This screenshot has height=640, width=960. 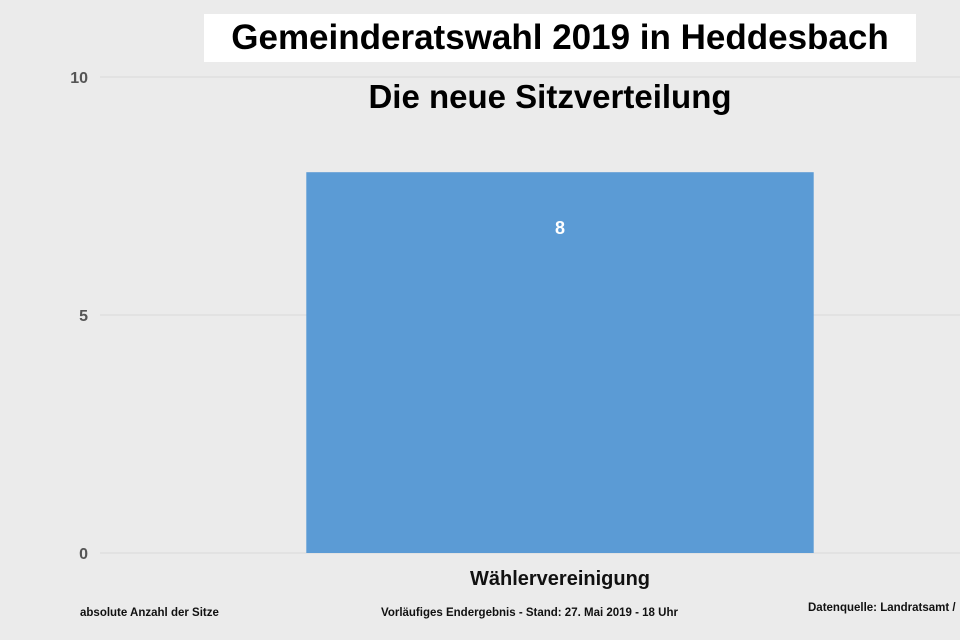 I want to click on y-tick-label: 5, so click(x=83, y=316).